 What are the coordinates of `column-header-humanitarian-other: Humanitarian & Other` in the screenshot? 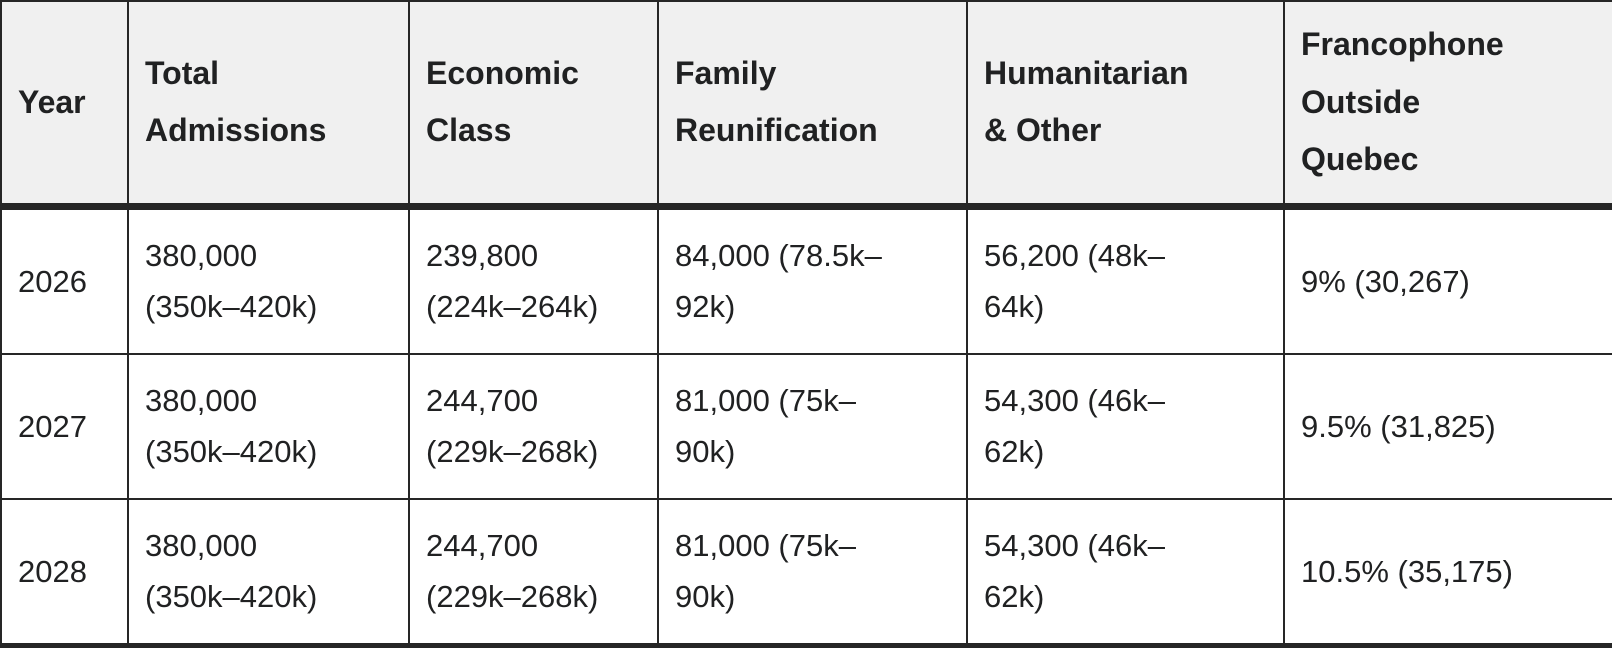 It's located at (1125, 105).